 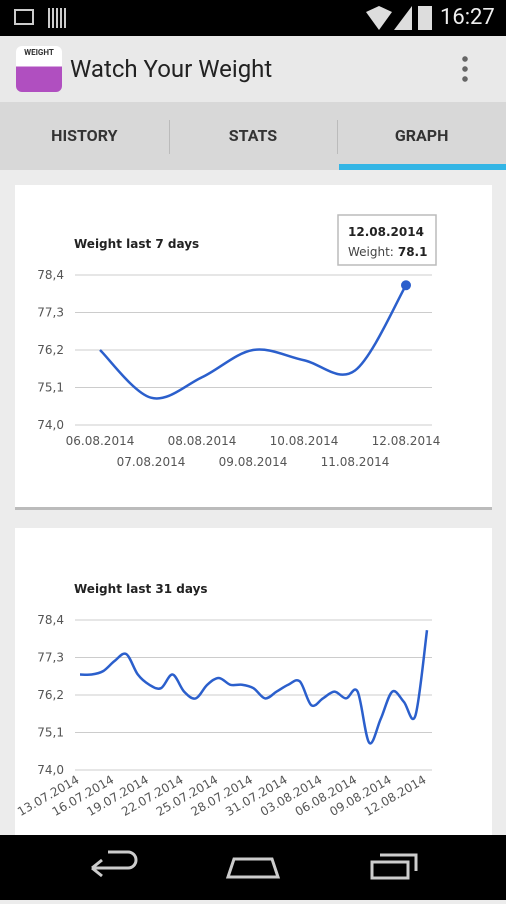 I want to click on tab: STATS, so click(x=253, y=136).